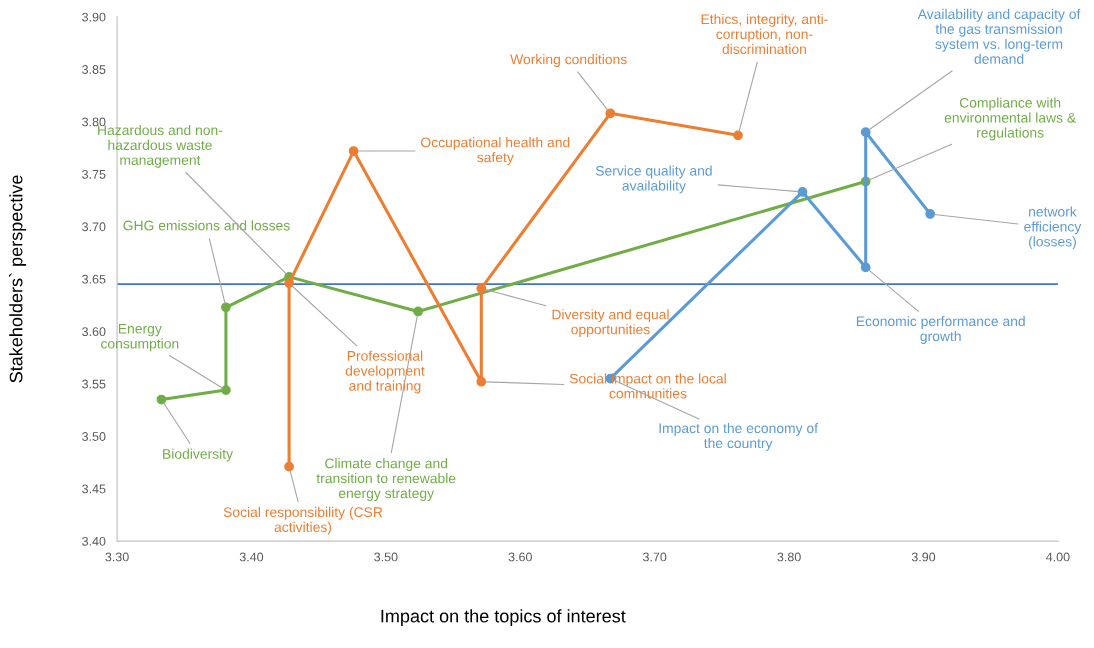 This screenshot has height=648, width=1094. Describe the element at coordinates (94, 489) in the screenshot. I see `y-tick-label: 3.45` at that location.